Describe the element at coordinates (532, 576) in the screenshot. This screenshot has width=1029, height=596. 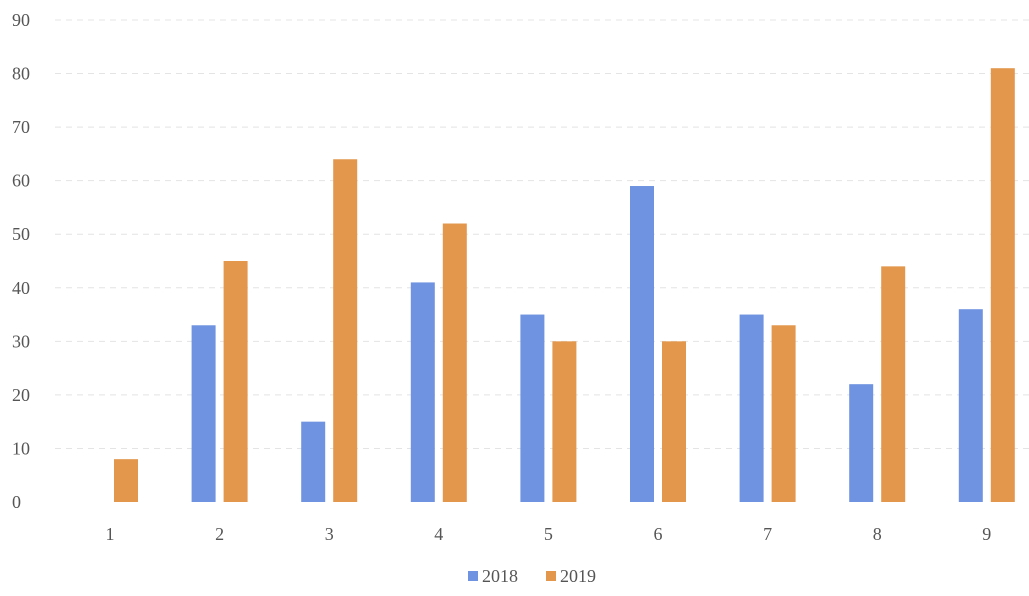
I see `legend: 2018 2019` at that location.